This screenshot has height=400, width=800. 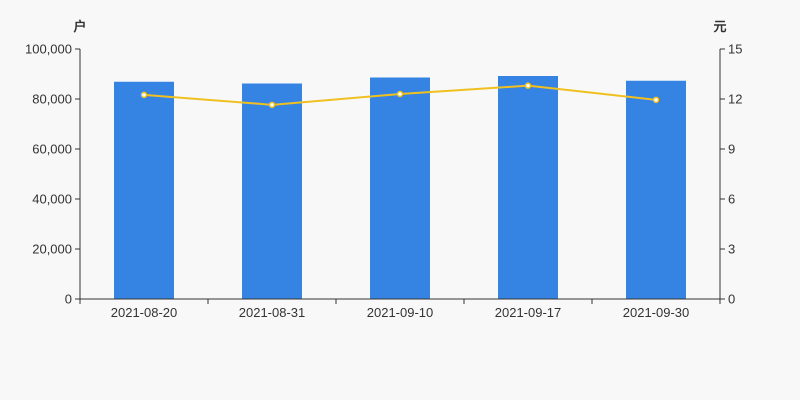 I want to click on left-tick-label: 0, so click(x=68, y=299).